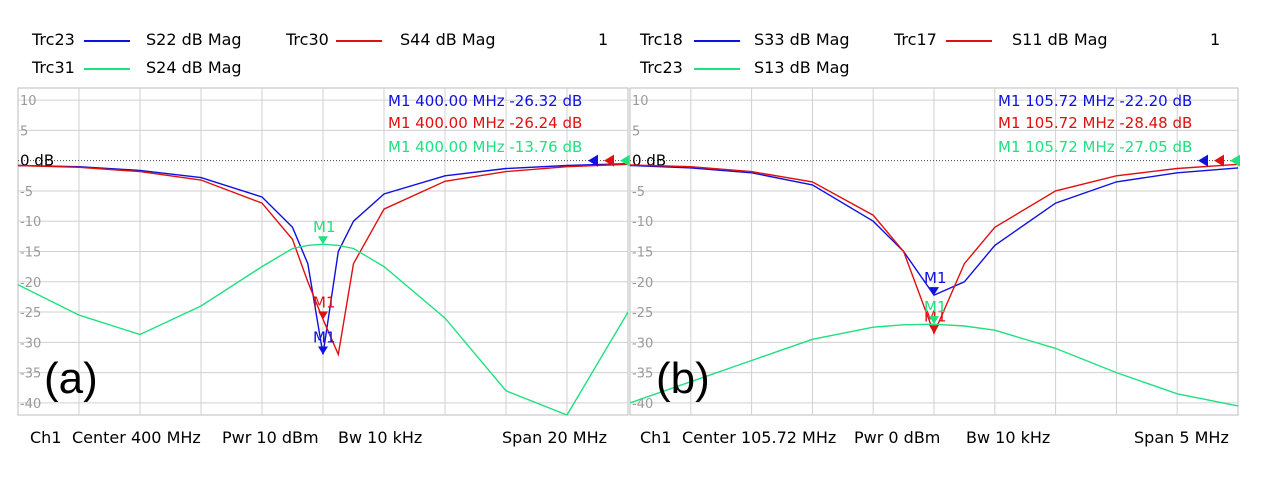 The image size is (1272, 480). I want to click on footer-center: Center 400 MHz, so click(136, 437).